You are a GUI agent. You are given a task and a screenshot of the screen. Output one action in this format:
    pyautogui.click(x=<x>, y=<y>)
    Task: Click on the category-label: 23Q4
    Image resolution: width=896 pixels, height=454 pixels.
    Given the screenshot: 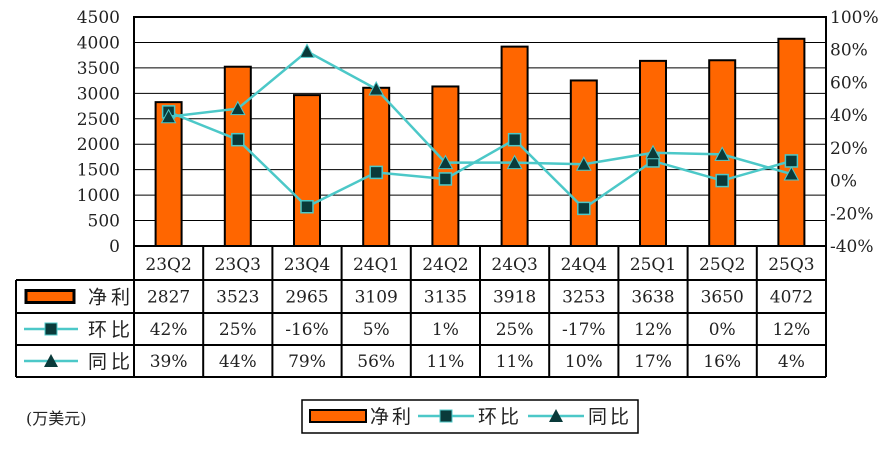 What is the action you would take?
    pyautogui.click(x=307, y=265)
    